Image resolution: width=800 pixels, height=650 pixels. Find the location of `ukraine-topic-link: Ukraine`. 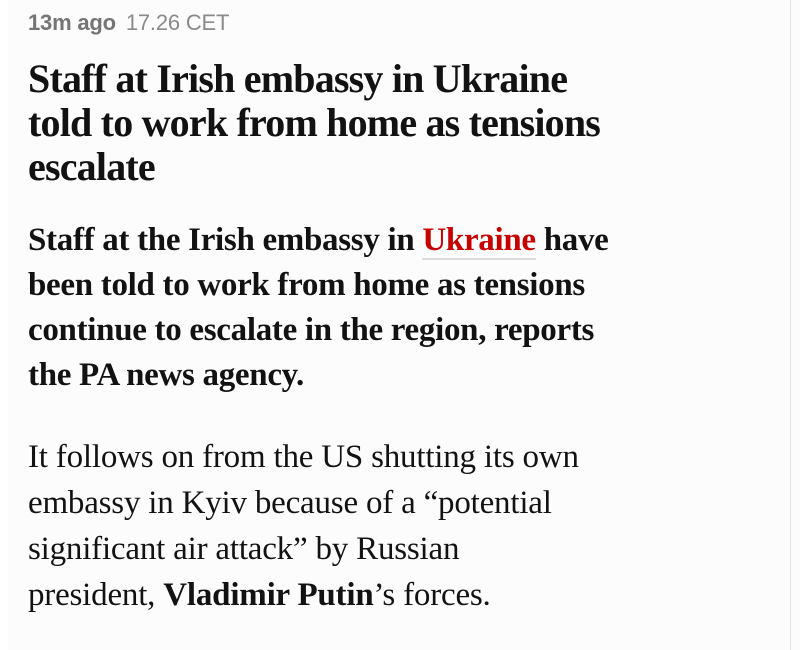

ukraine-topic-link: Ukraine is located at coordinates (479, 241).